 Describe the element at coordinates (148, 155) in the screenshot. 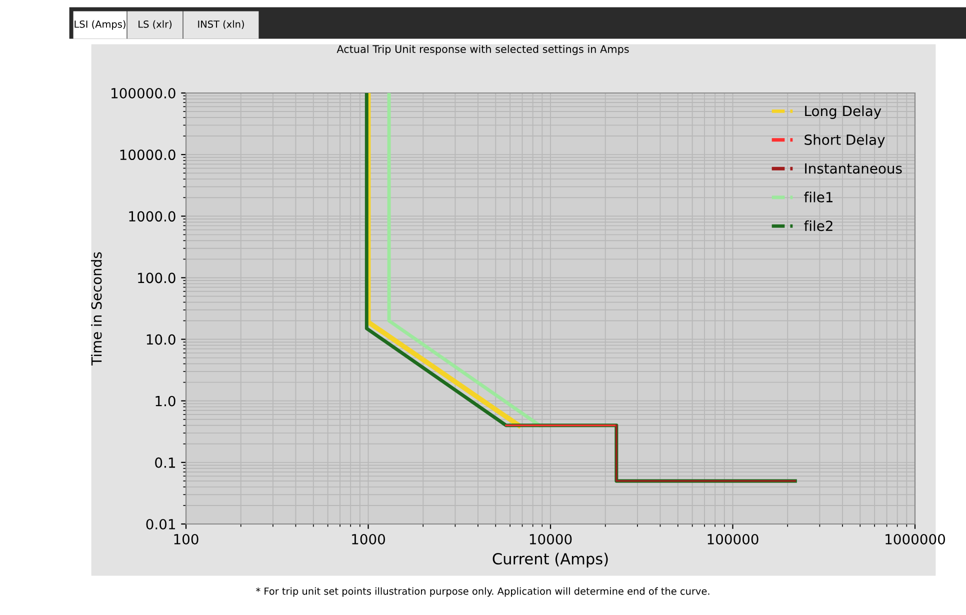

I see `y-tick-label: 10000.0` at that location.